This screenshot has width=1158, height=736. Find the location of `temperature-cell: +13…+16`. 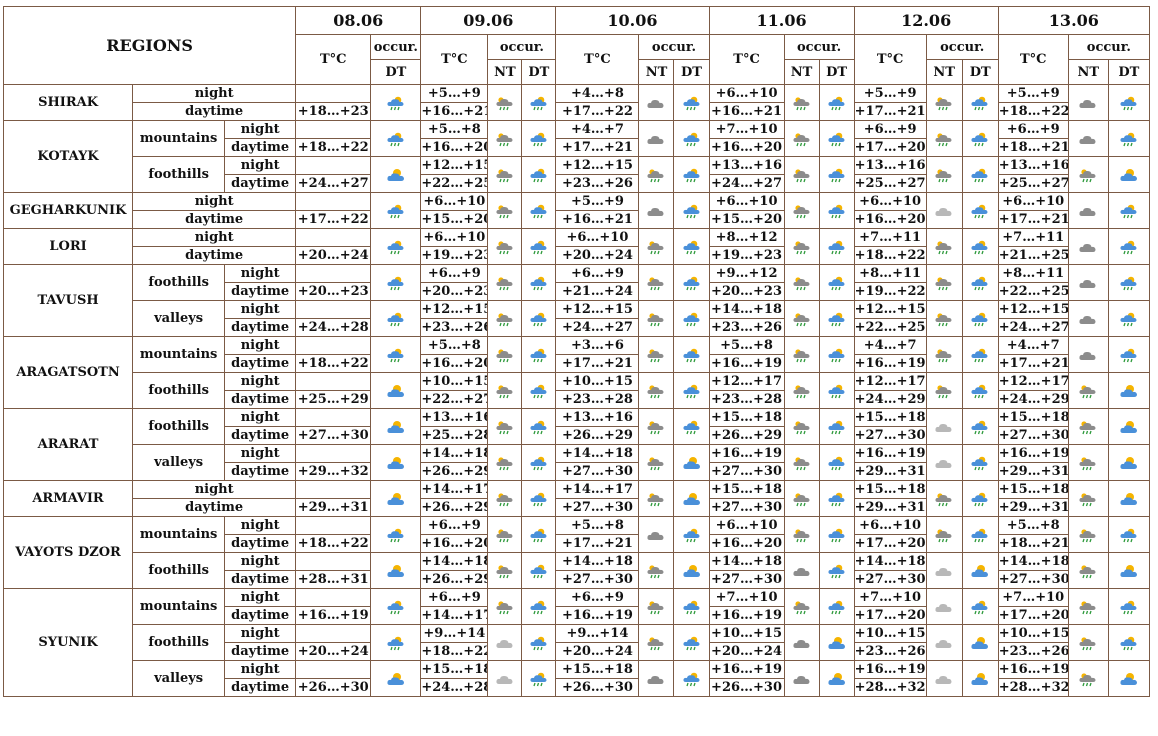

temperature-cell: +13…+16 is located at coordinates (746, 165).